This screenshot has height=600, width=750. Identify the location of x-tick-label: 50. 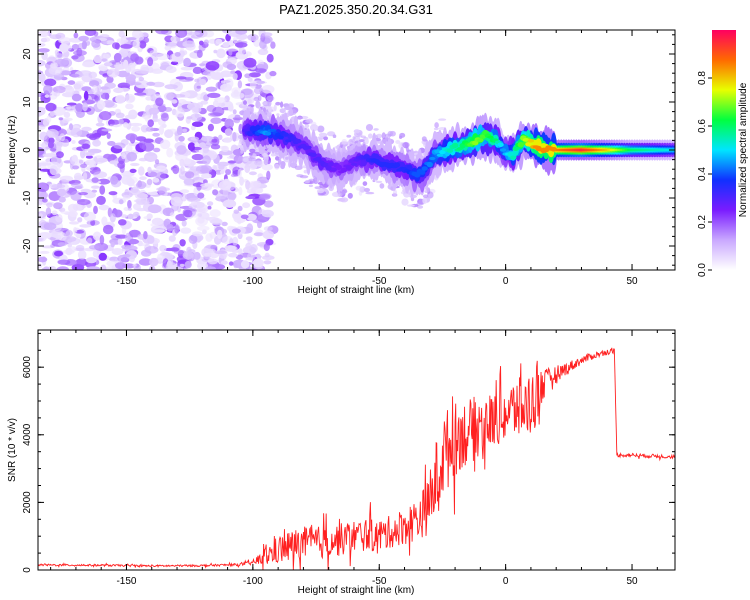
(632, 581).